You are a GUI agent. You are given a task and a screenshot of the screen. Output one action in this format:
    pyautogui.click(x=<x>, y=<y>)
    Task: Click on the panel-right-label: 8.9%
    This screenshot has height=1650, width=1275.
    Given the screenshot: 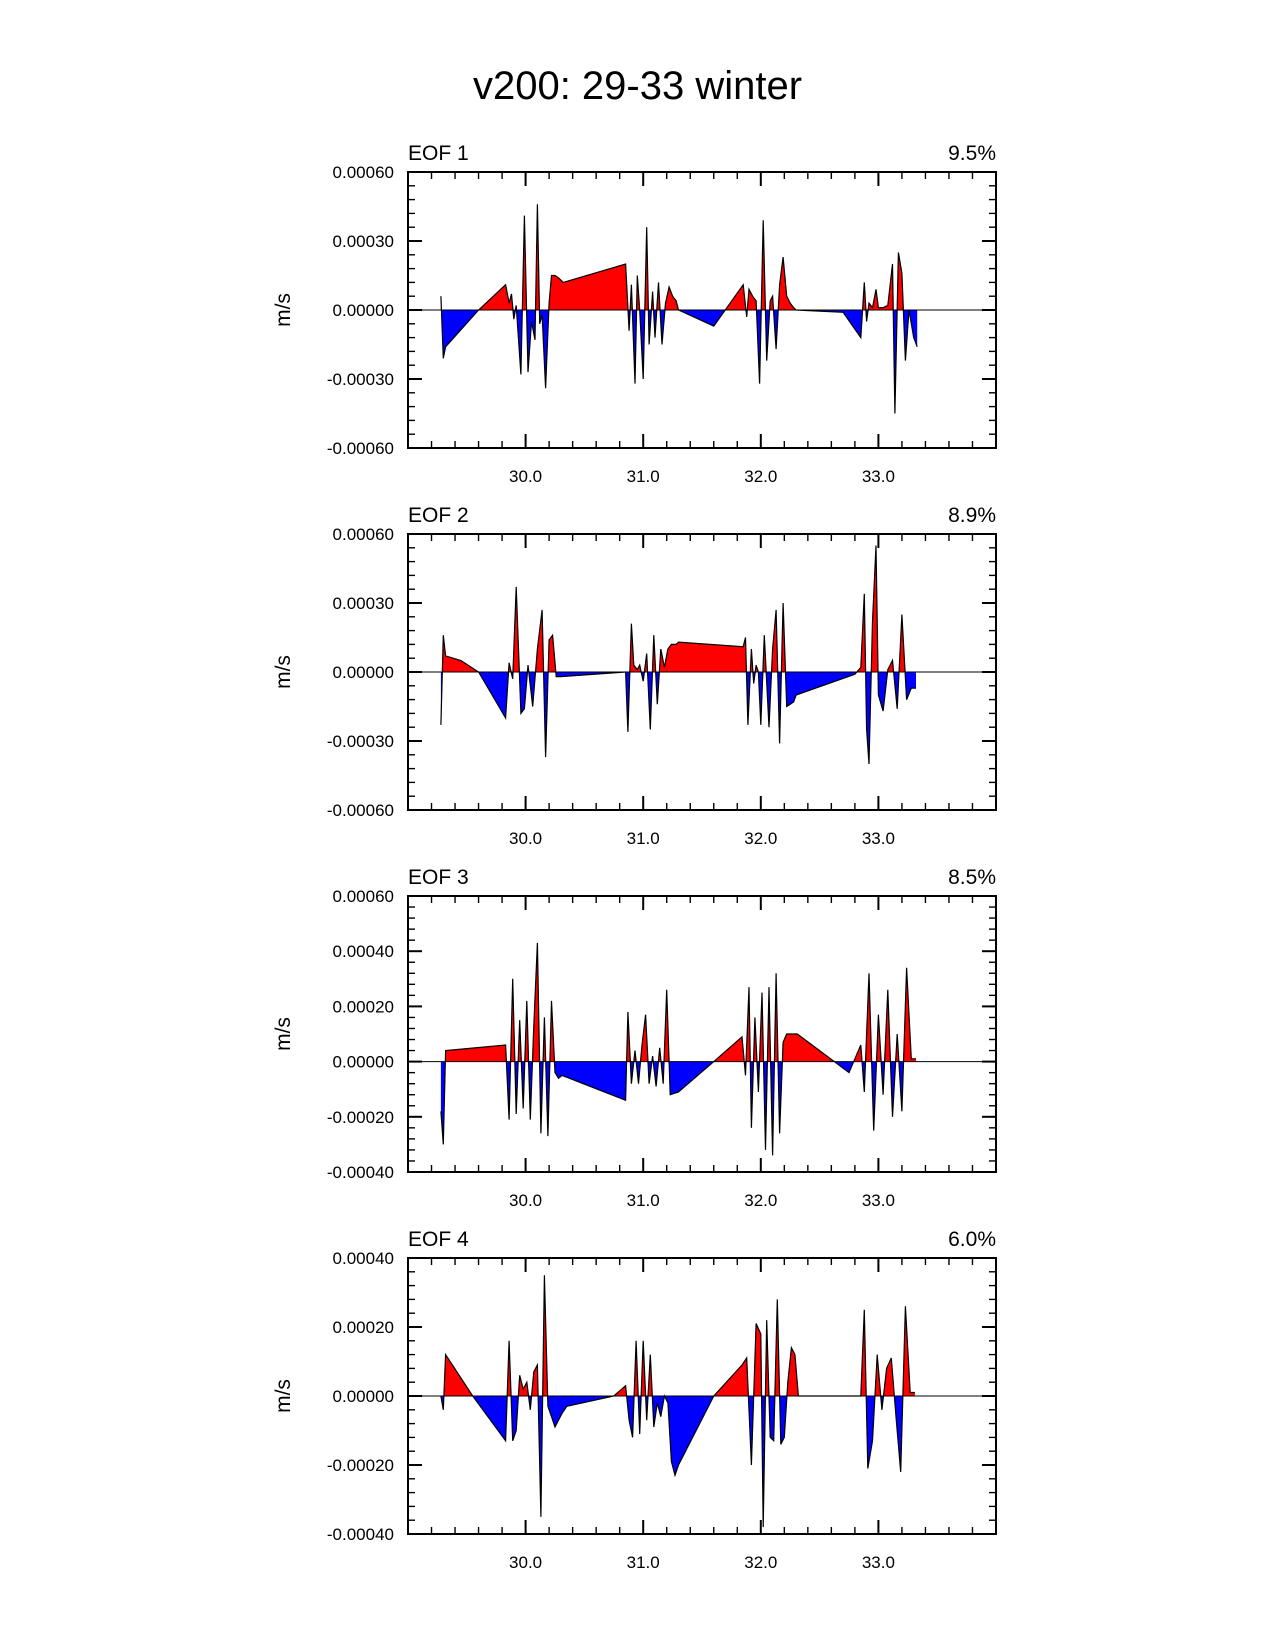 What is the action you would take?
    pyautogui.click(x=972, y=515)
    